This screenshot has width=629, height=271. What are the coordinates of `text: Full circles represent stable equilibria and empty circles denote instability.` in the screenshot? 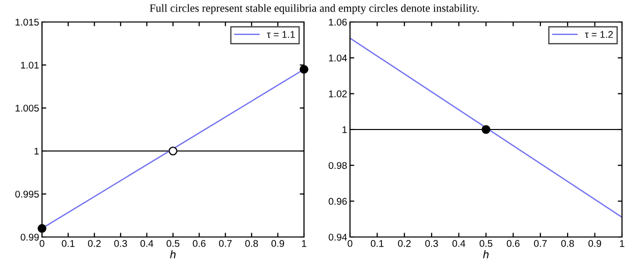 It's located at (314, 9).